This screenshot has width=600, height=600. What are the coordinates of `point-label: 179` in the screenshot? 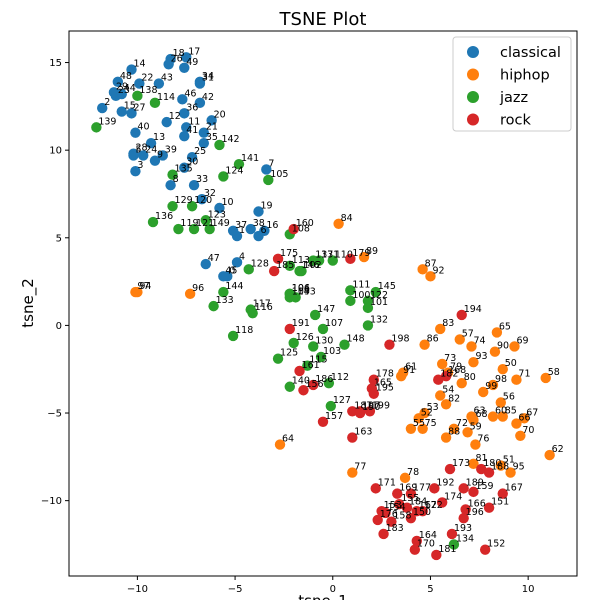 It's located at (361, 253).